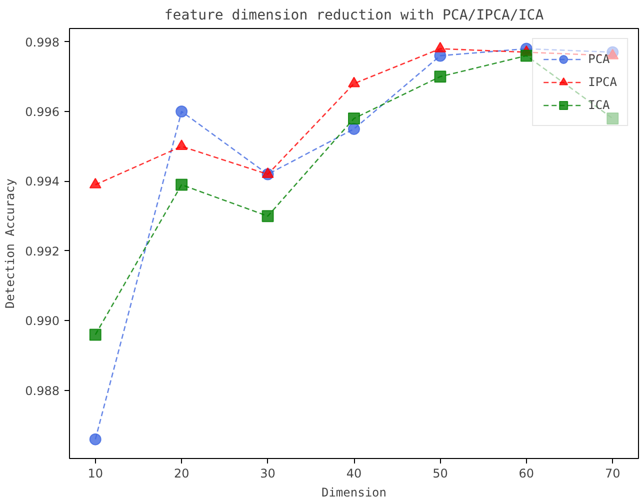 This screenshot has width=643, height=502. Describe the element at coordinates (354, 473) in the screenshot. I see `x-tick-label: 40` at that location.